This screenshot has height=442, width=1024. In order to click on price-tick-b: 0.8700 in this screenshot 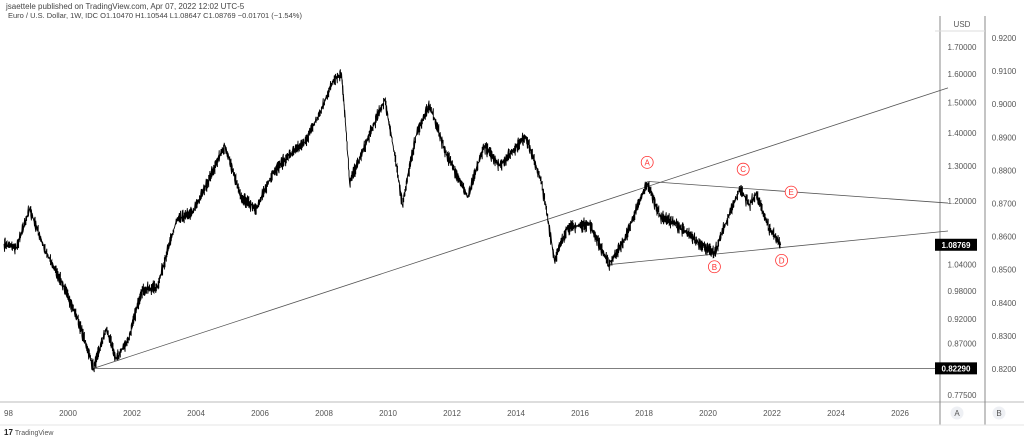, I will do `click(1004, 204)`.